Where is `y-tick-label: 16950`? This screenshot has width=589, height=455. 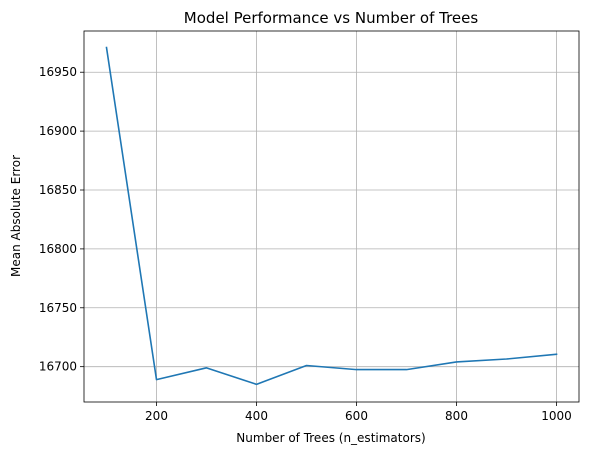
y-tick-label: 16950 is located at coordinates (58, 72).